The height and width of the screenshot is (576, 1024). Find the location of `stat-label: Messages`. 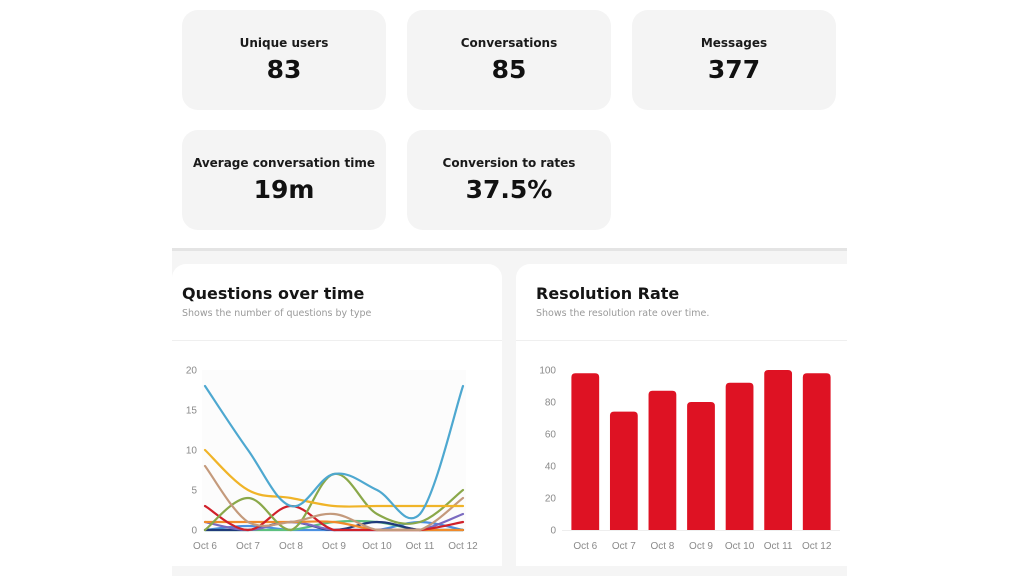

stat-label: Messages is located at coordinates (734, 43).